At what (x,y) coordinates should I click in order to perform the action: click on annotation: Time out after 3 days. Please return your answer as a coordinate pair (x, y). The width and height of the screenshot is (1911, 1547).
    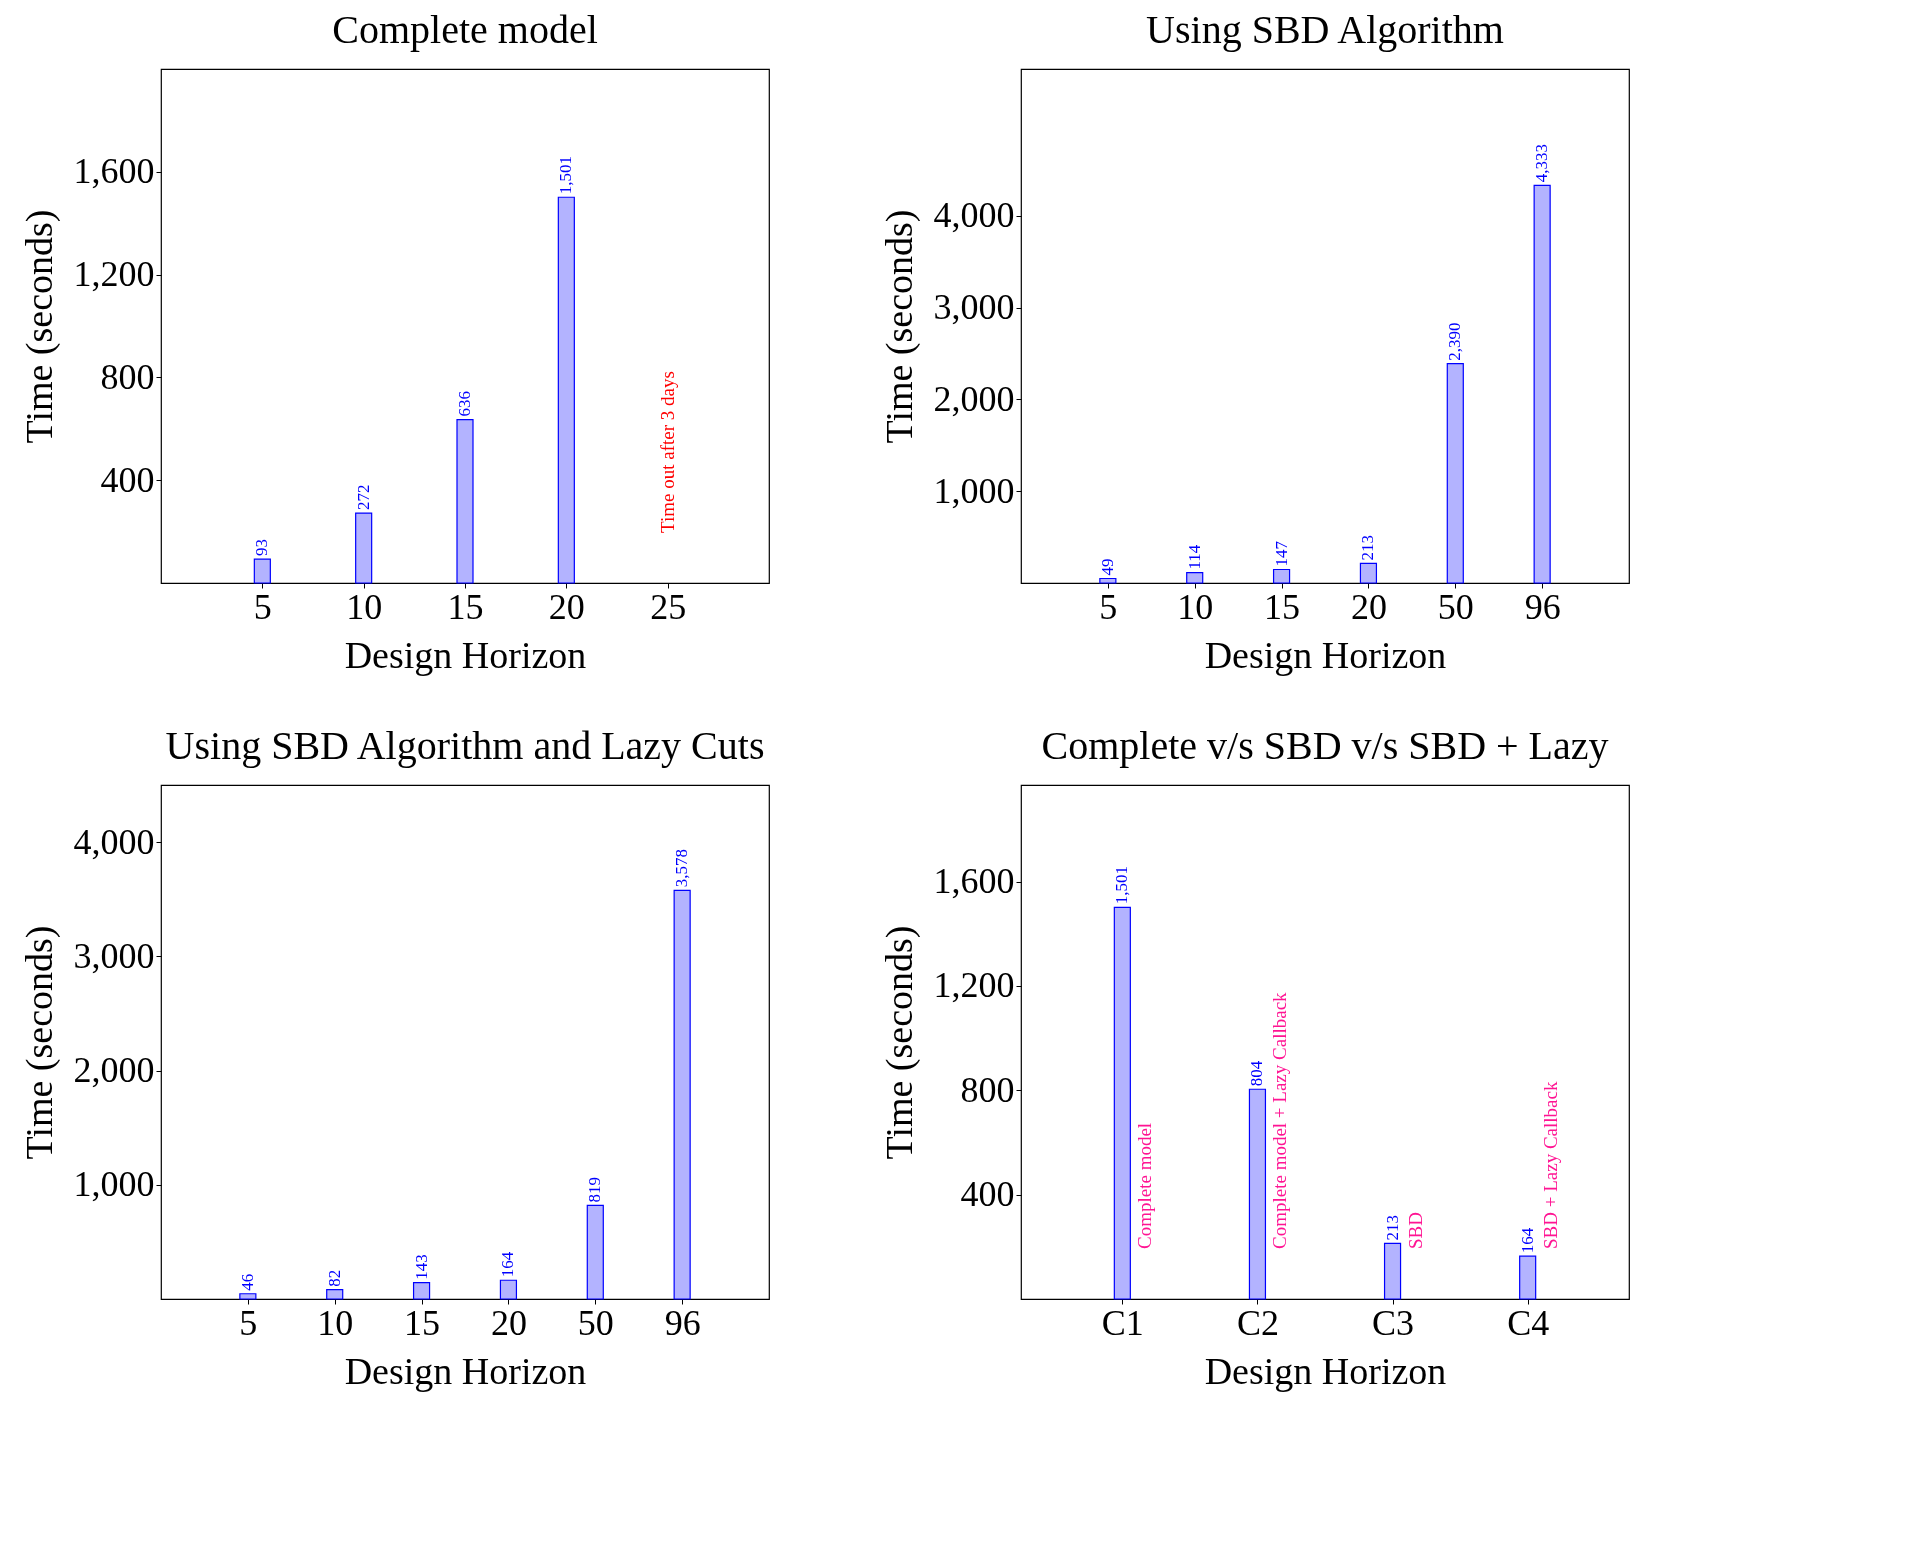
    Looking at the image, I should click on (667, 452).